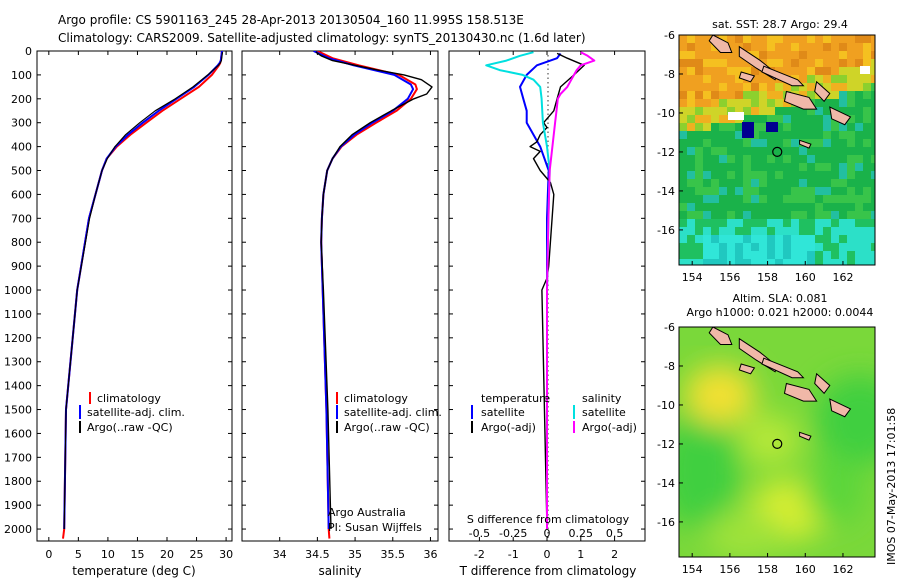 This screenshot has height=580, width=900. What do you see at coordinates (21, 266) in the screenshot?
I see `depth-tick-label: 900` at bounding box center [21, 266].